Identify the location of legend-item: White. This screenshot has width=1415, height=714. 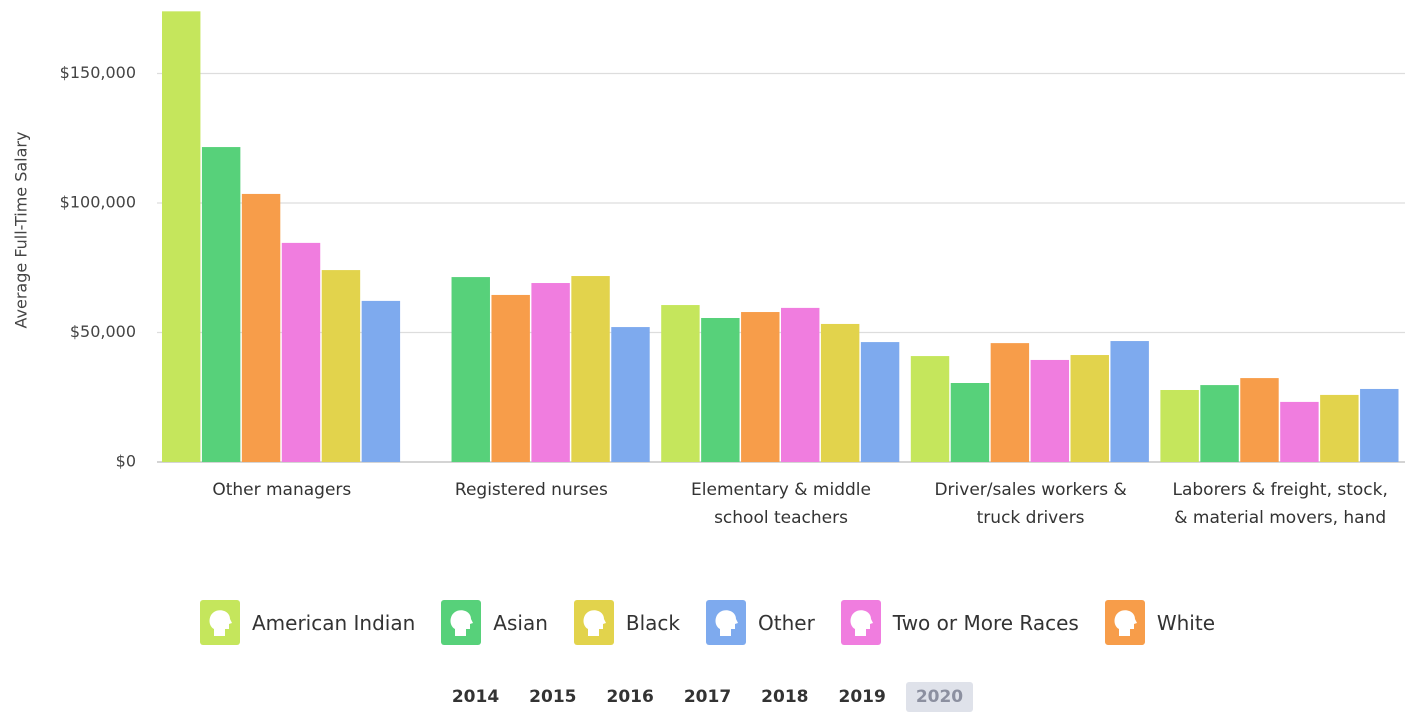
(1159, 622).